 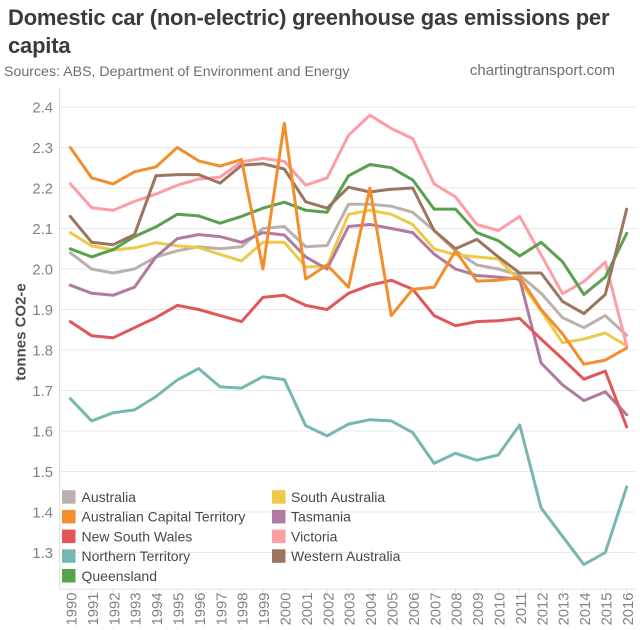 What do you see at coordinates (372, 609) in the screenshot?
I see `svg-text: 2004` at bounding box center [372, 609].